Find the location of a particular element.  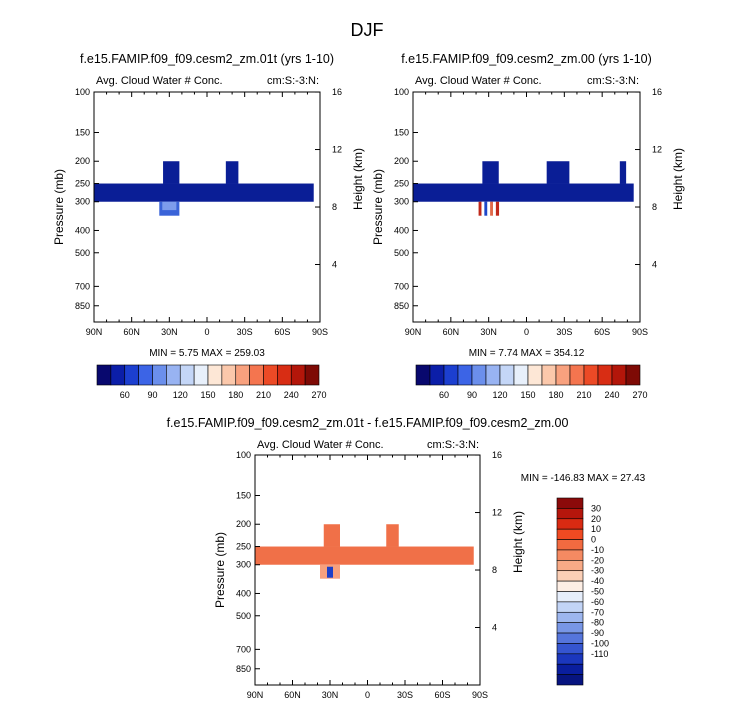

colorbar-label: -40 is located at coordinates (597, 581).